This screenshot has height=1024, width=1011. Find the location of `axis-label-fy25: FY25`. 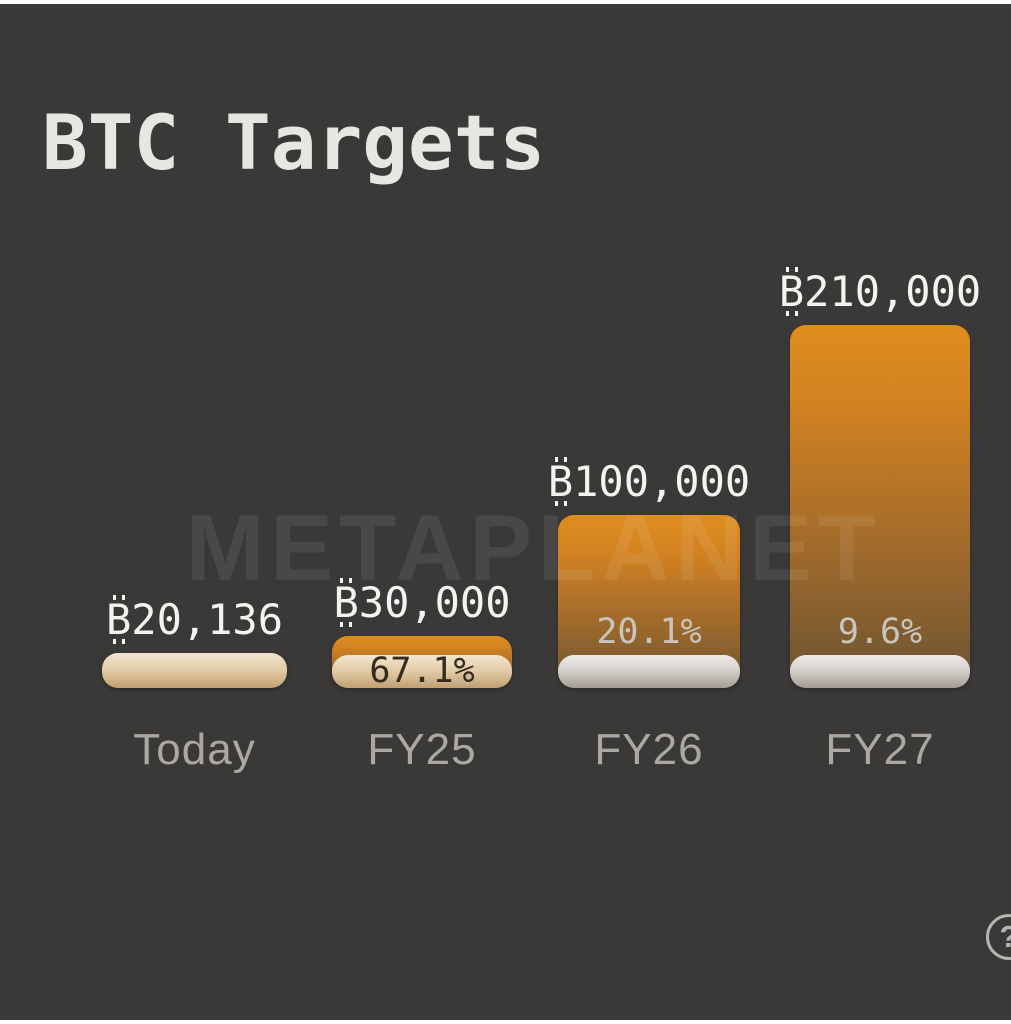

axis-label-fy25: FY25 is located at coordinates (422, 749).